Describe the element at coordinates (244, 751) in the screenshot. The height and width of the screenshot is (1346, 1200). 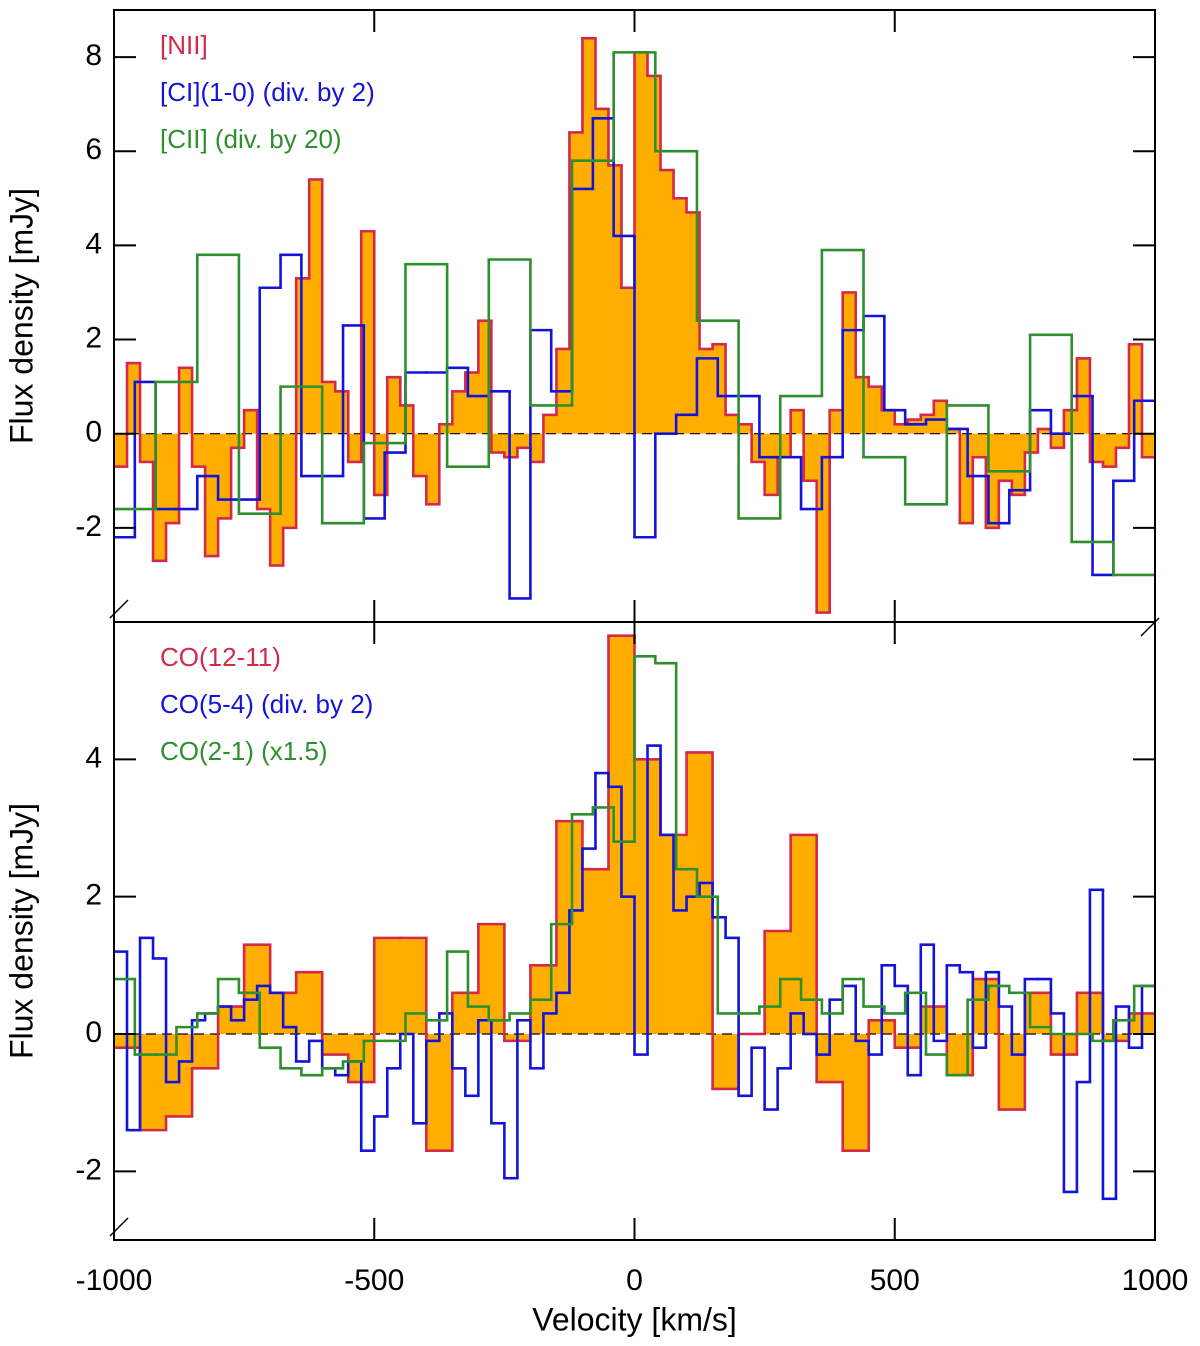
I see `legend-entry: CO(2-1) (x1.5)` at that location.